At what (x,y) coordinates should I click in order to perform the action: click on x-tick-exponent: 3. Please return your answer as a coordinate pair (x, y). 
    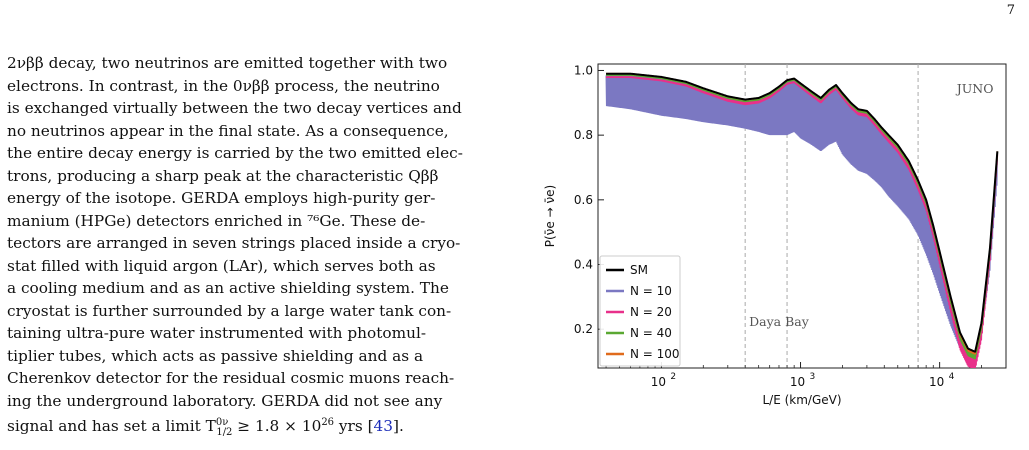
    Looking at the image, I should click on (813, 377).